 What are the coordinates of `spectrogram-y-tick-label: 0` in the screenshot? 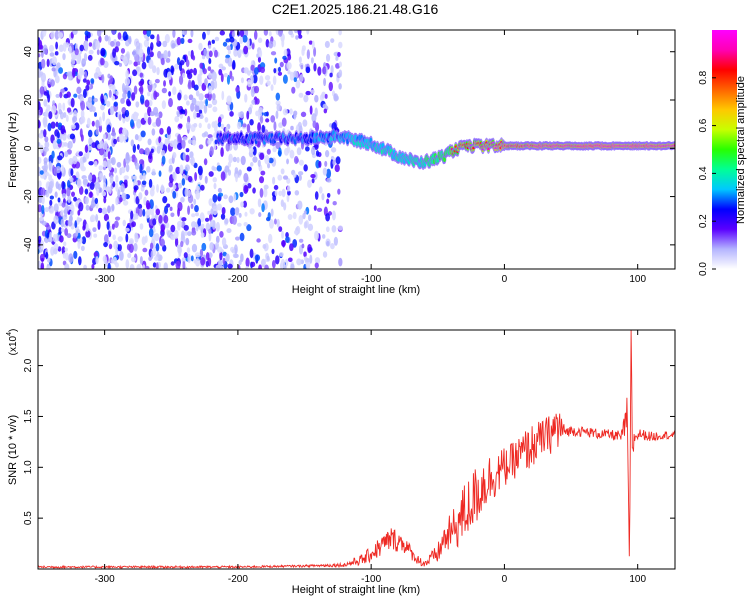 It's located at (28, 148).